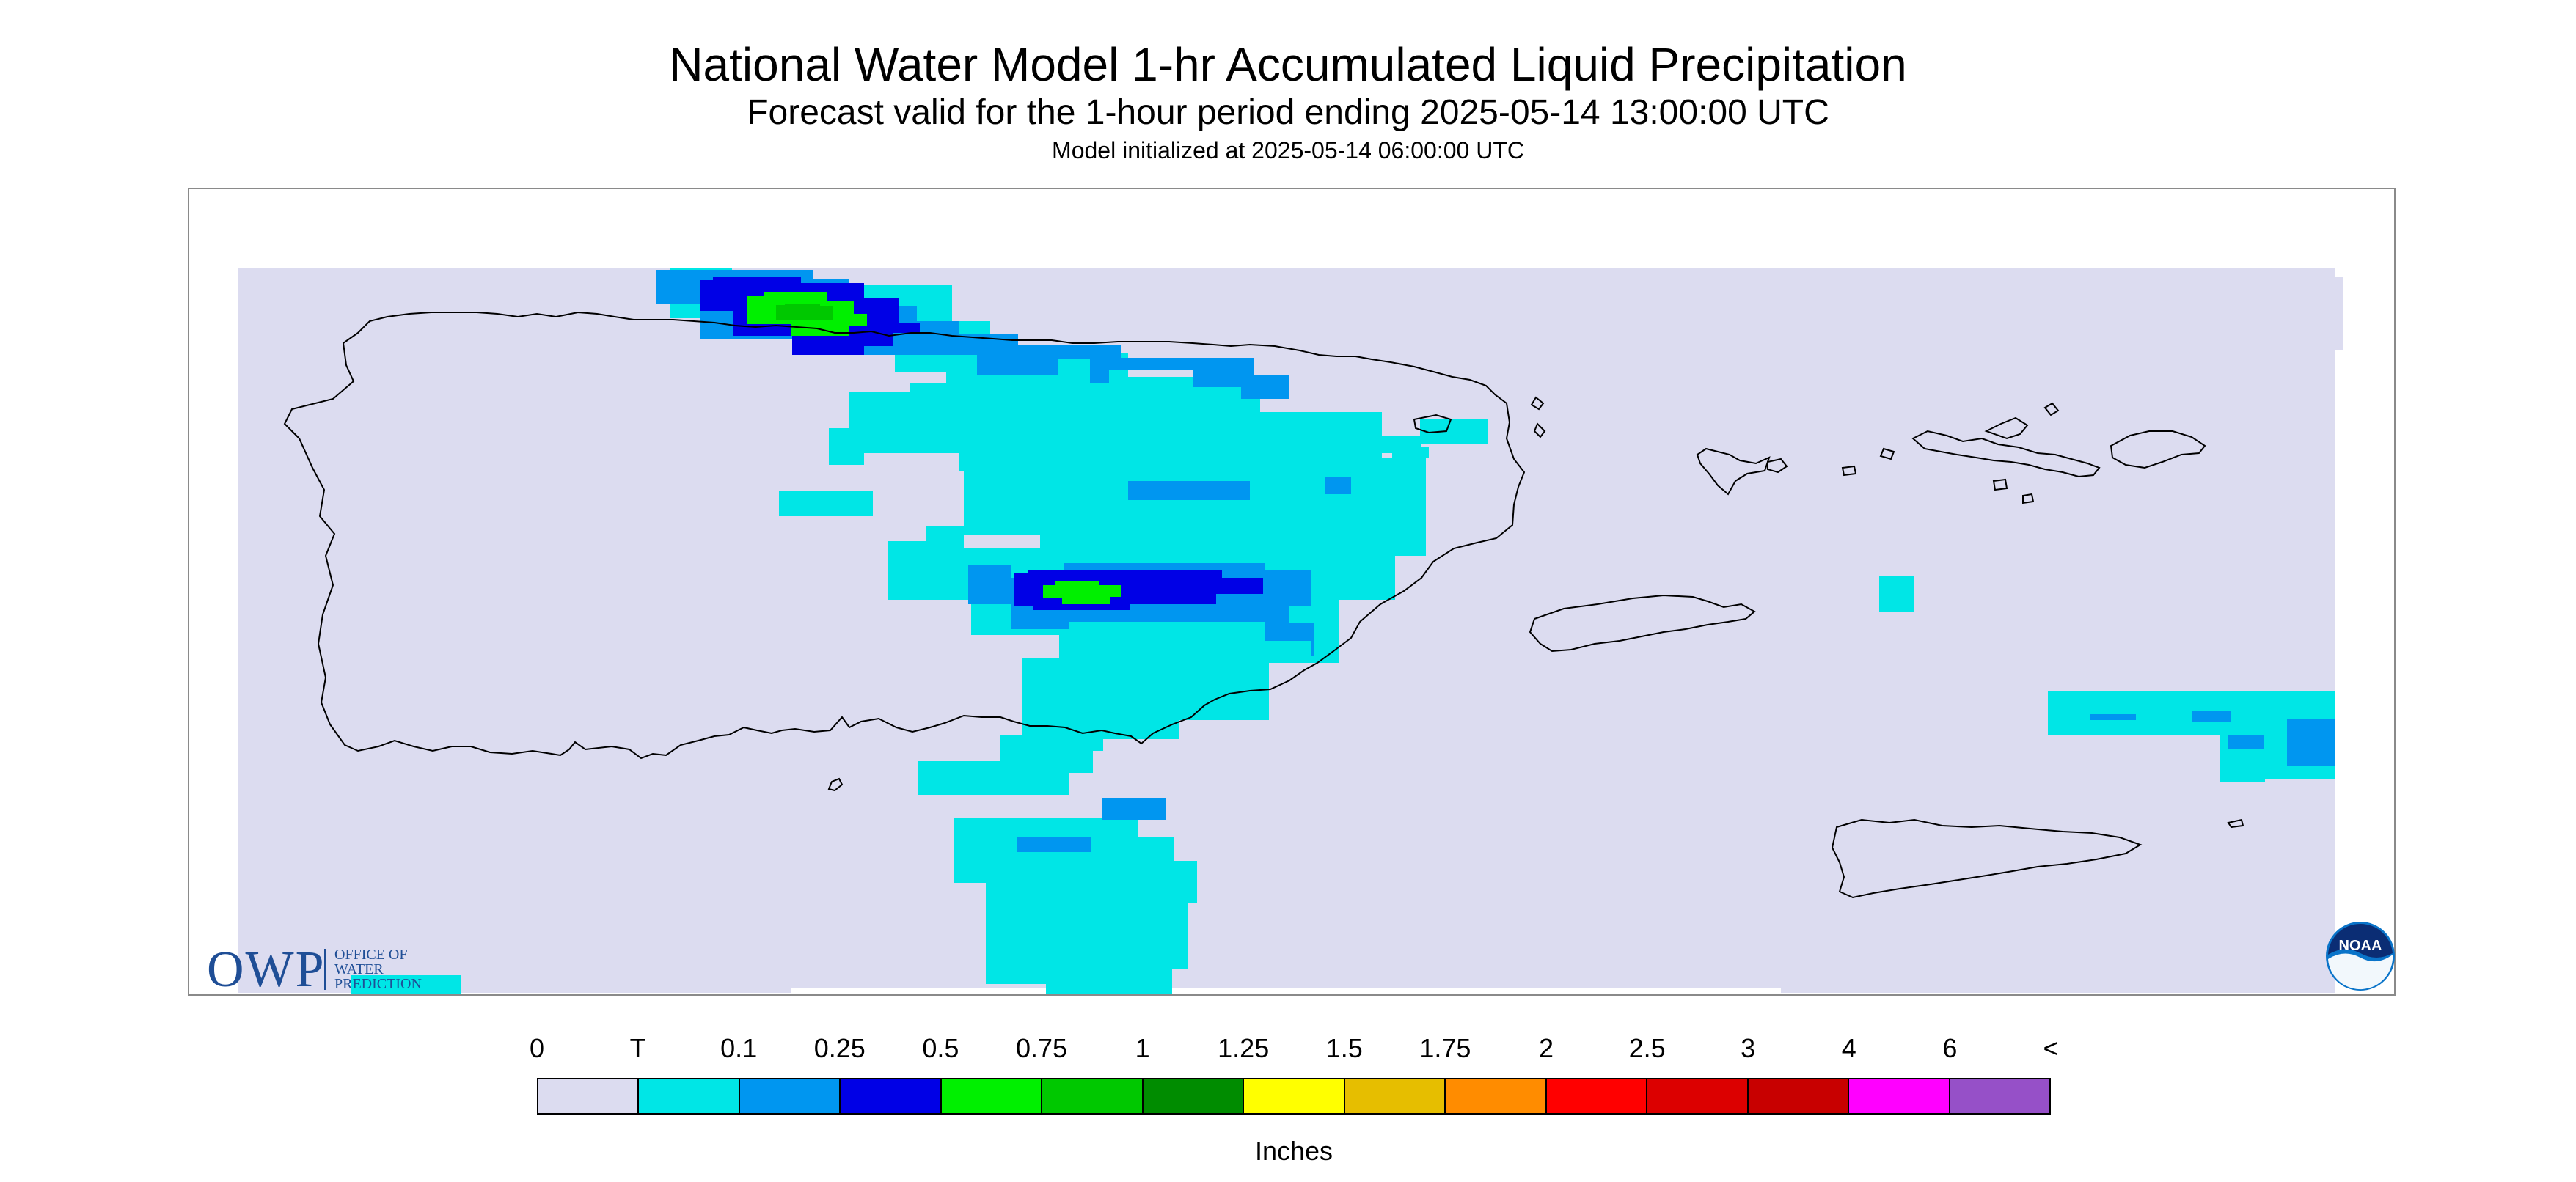 The height and width of the screenshot is (1182, 2576). I want to click on noaa-logo-text: NOAA, so click(2360, 946).